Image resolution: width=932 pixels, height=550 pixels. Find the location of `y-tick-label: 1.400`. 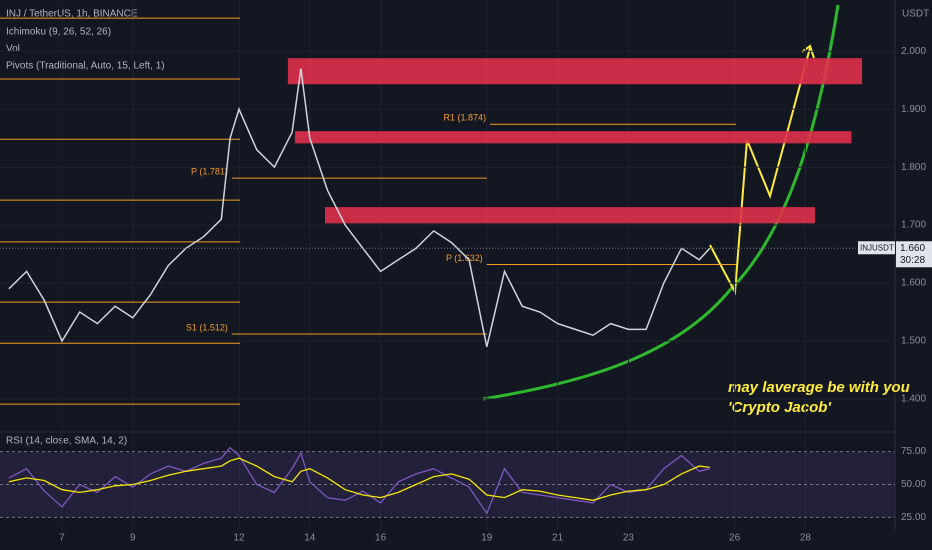

y-tick-label: 1.400 is located at coordinates (913, 399).